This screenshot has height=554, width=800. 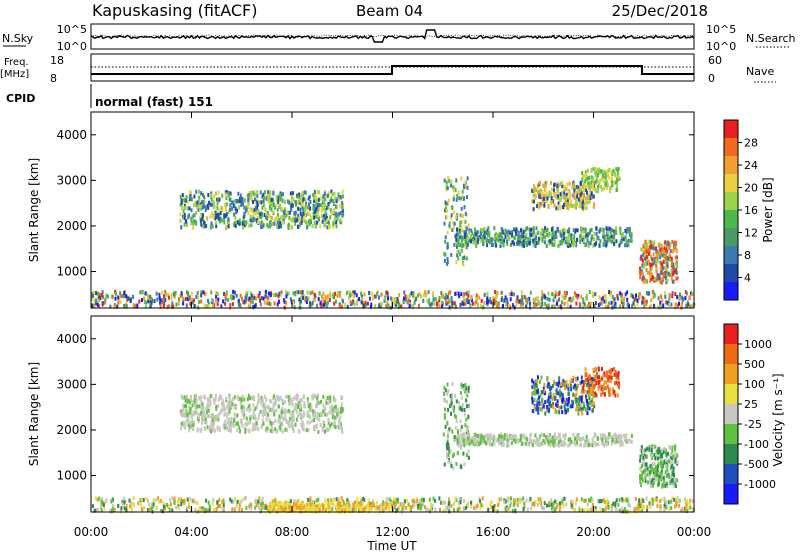 I want to click on date-title: 25/Dec/2018, so click(x=660, y=11).